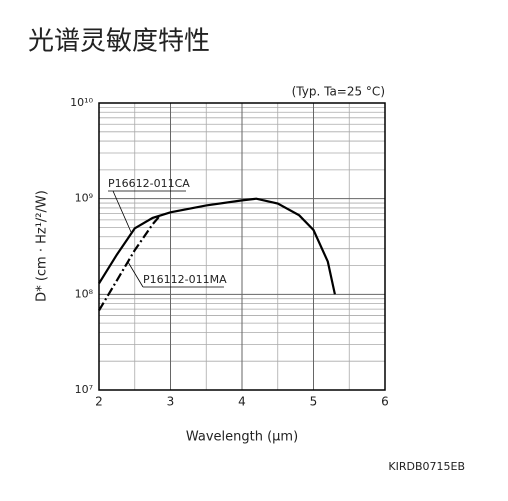 The image size is (508, 501). I want to click on series-label: P16112-011MA, so click(185, 279).